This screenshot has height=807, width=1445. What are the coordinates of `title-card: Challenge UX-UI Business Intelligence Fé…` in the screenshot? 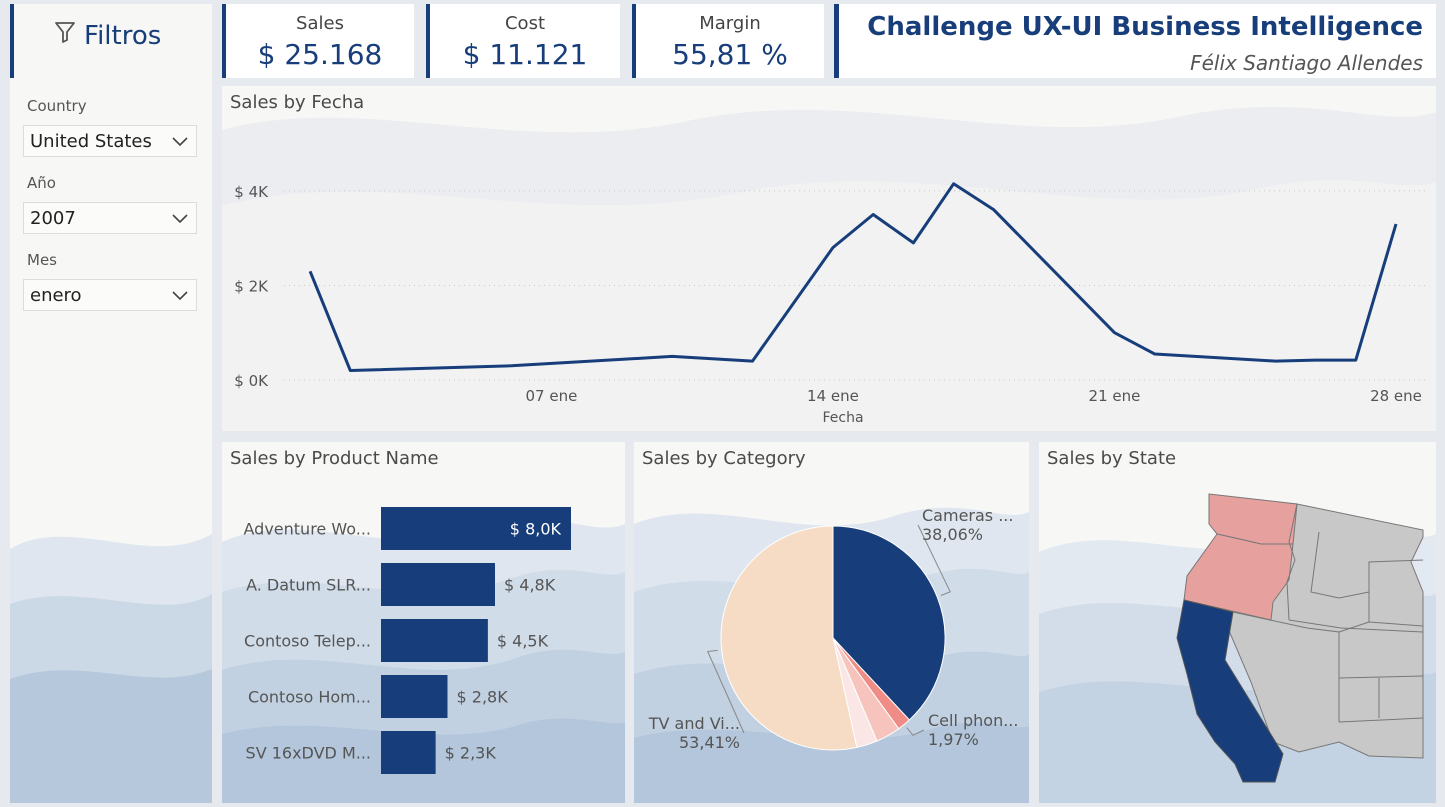 It's located at (1135, 41).